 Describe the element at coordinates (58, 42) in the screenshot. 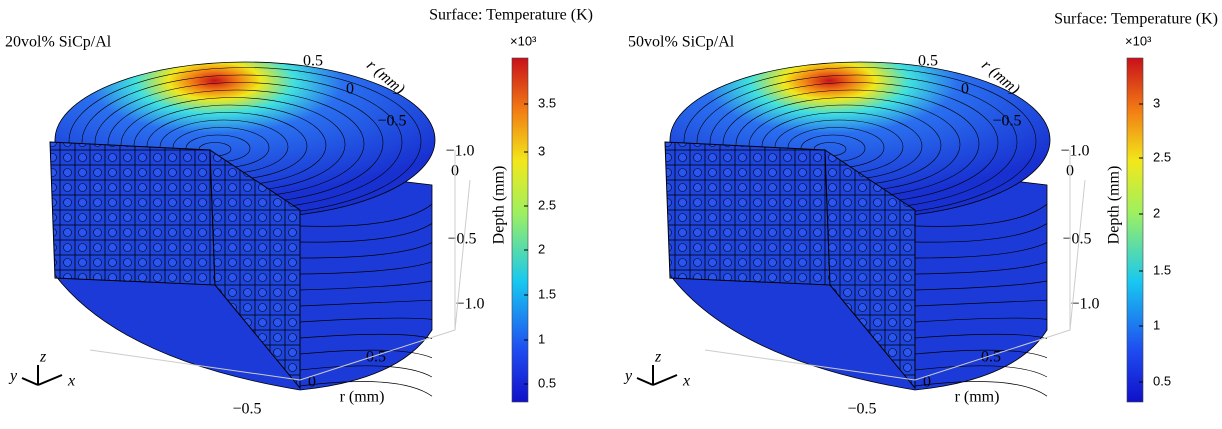

I see `panel-label: 20vol% SiCp/Al` at that location.